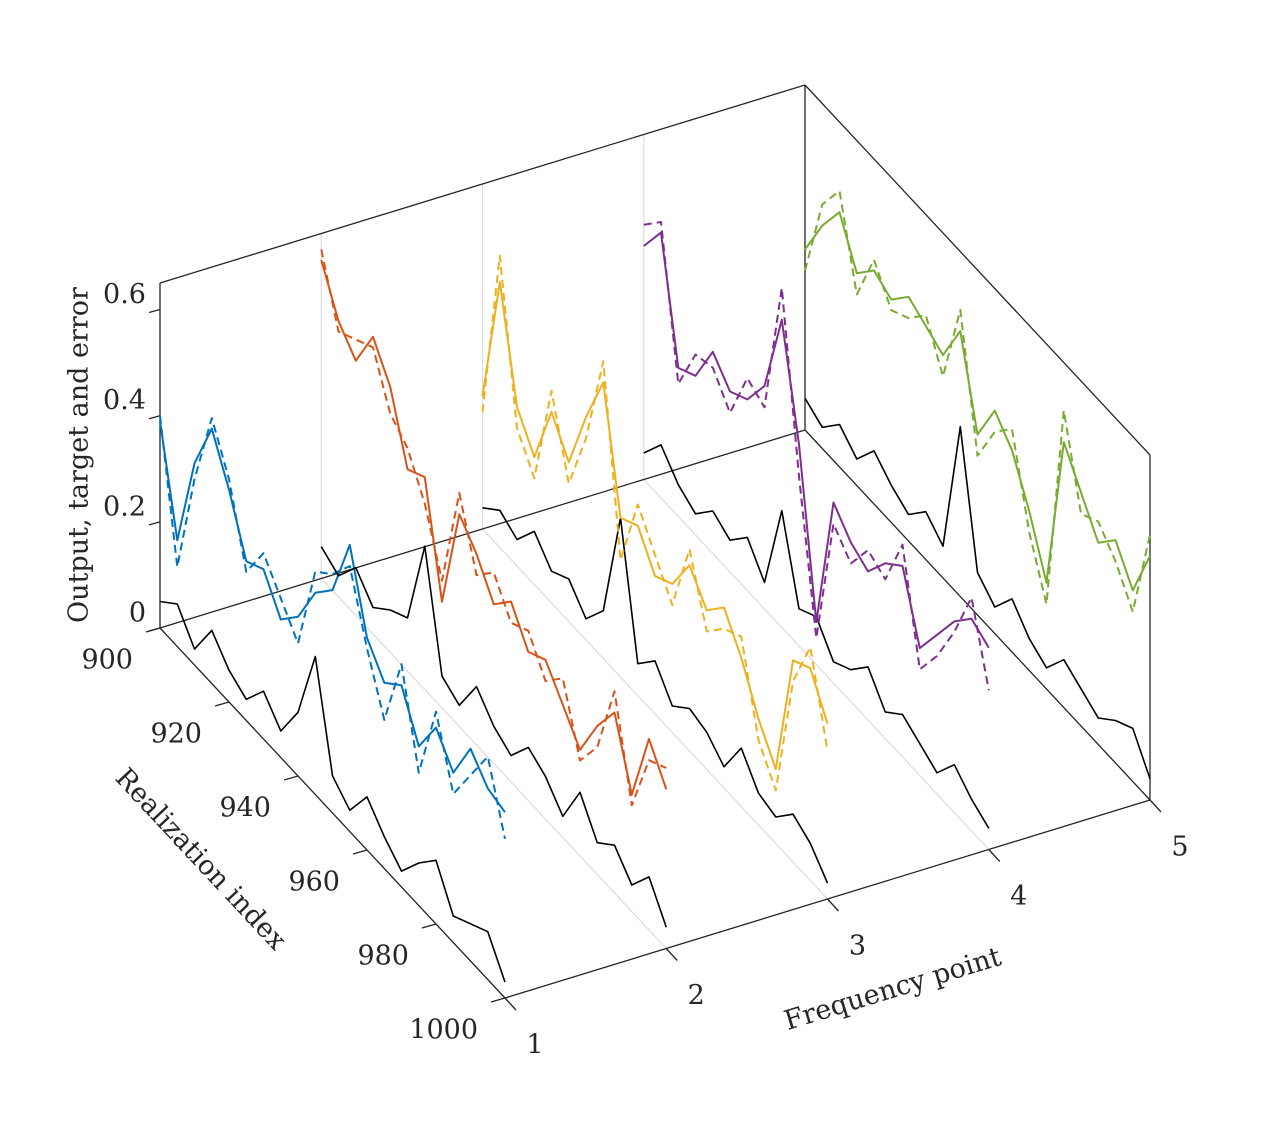 The height and width of the screenshot is (1126, 1272). What do you see at coordinates (1018, 896) in the screenshot?
I see `y-tick-label: 4` at bounding box center [1018, 896].